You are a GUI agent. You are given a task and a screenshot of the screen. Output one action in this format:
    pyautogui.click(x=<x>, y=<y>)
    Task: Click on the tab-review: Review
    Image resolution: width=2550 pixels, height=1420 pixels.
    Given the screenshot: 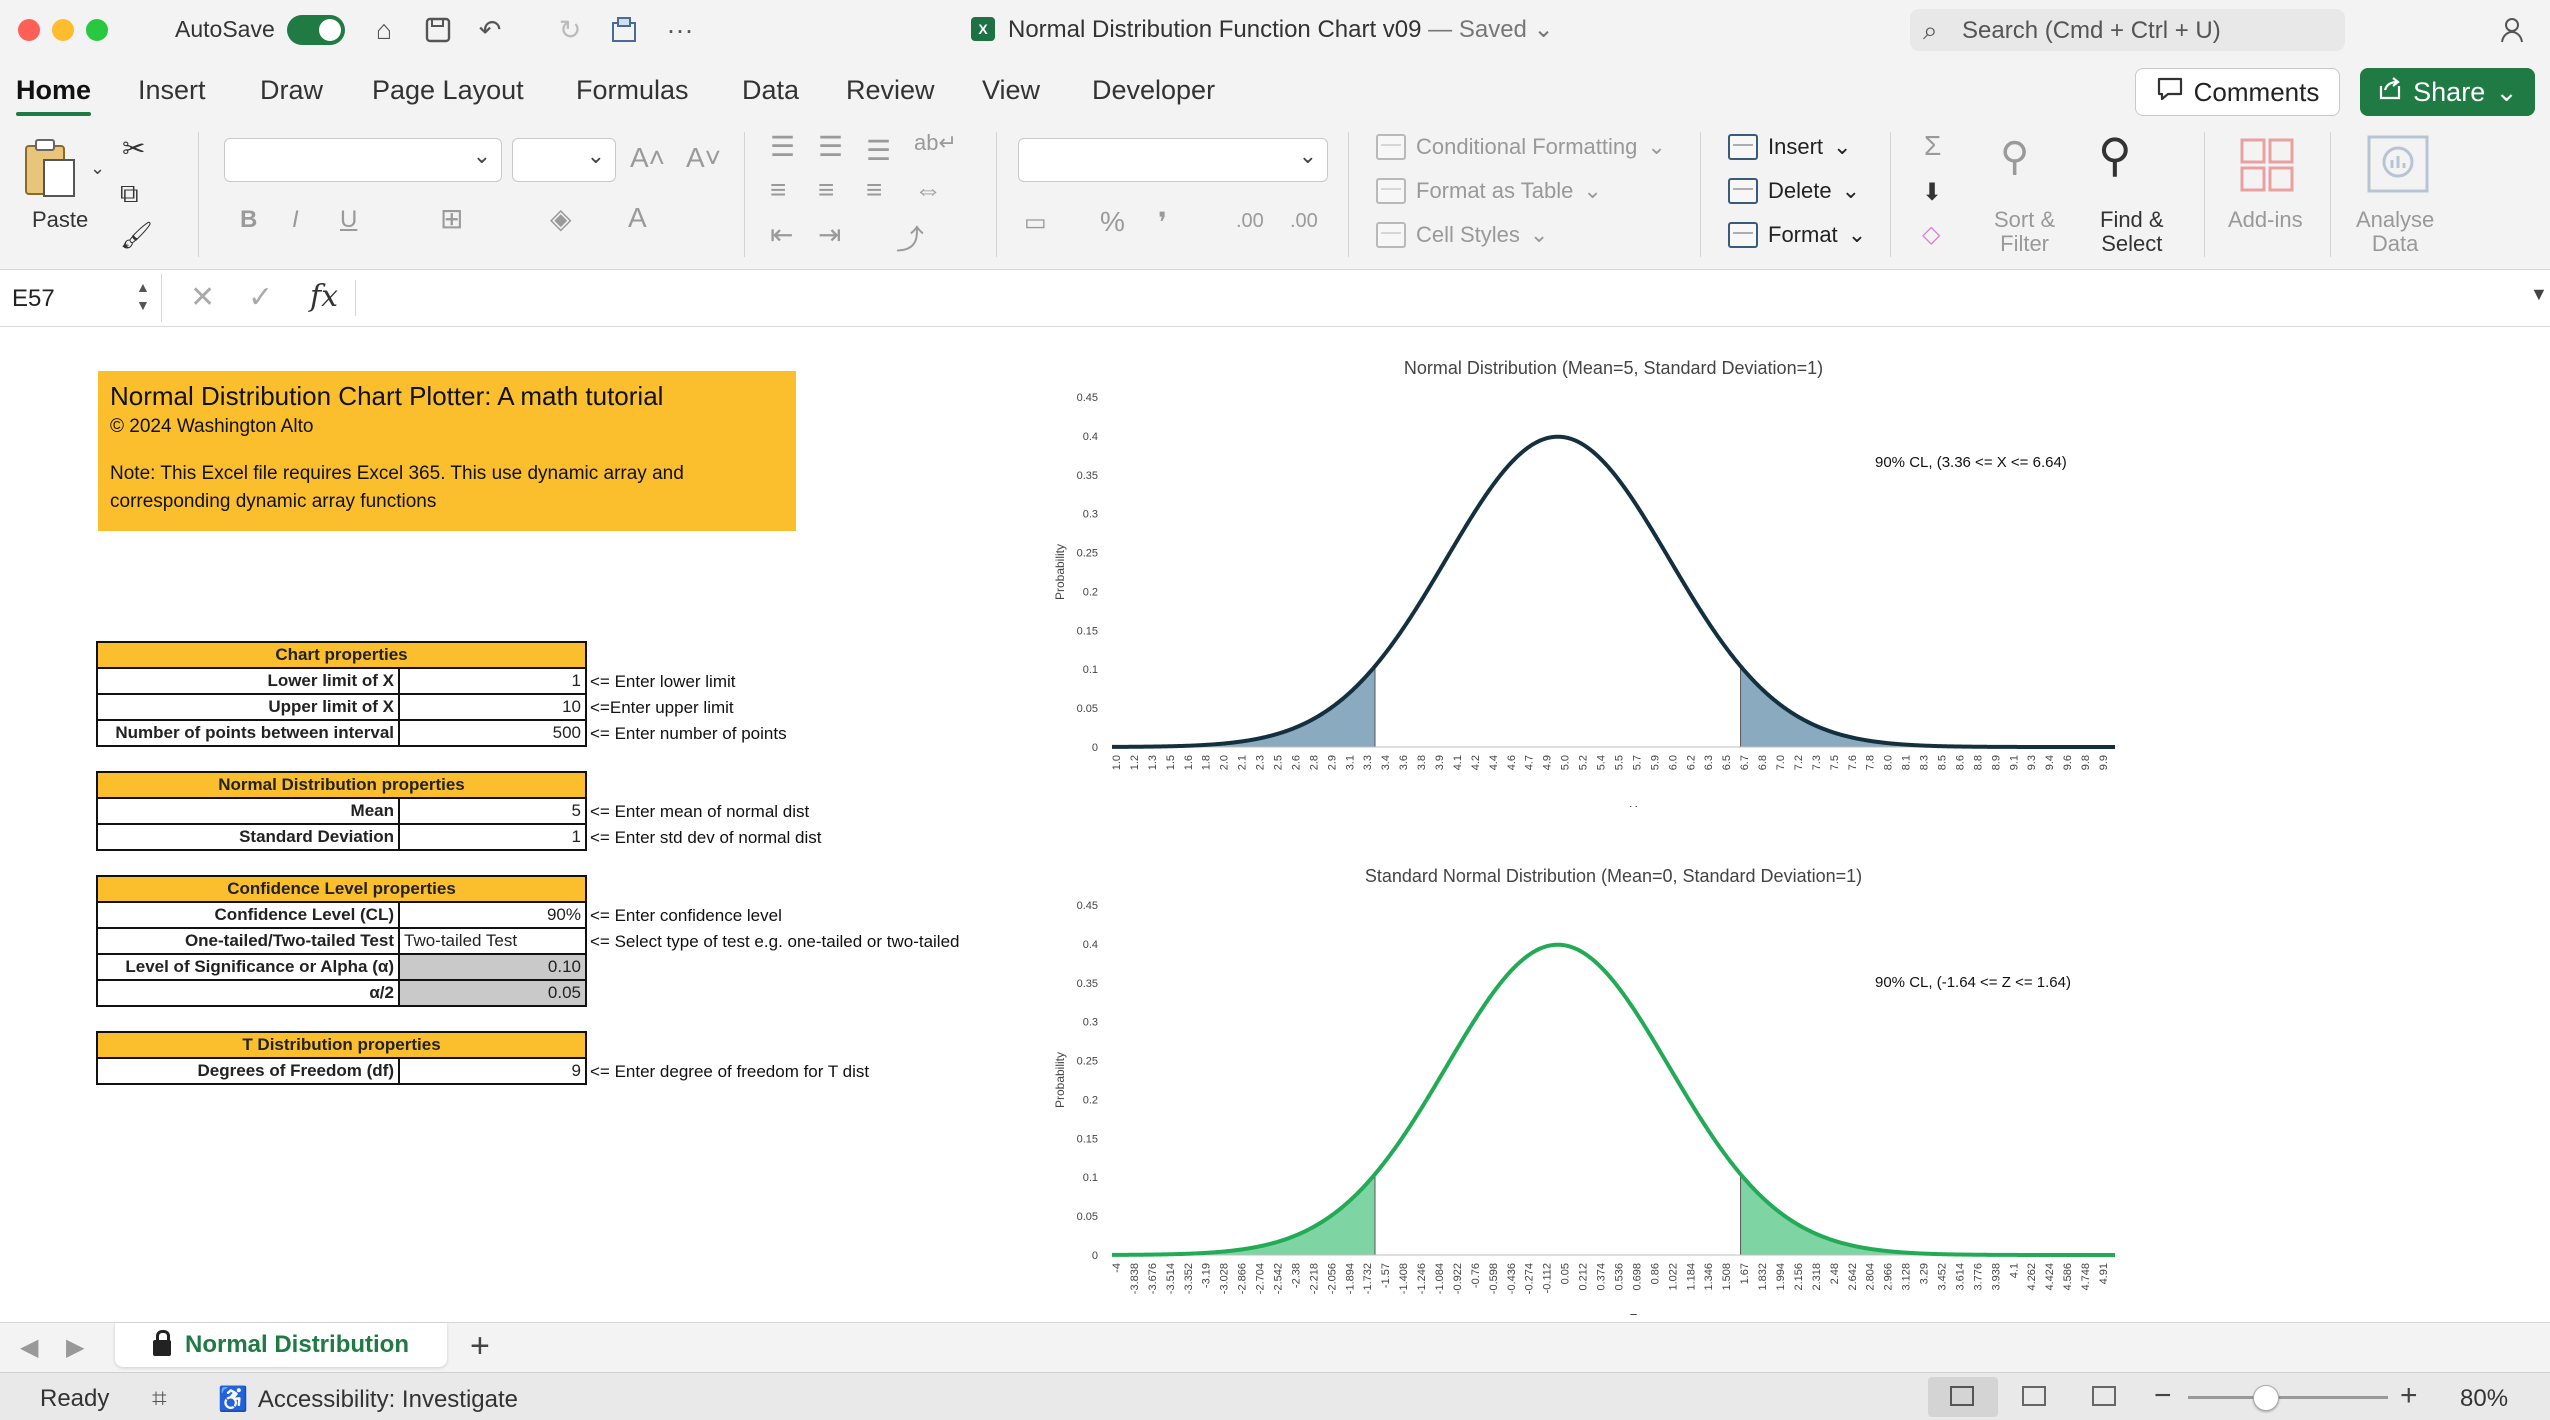 What is the action you would take?
    pyautogui.click(x=890, y=90)
    